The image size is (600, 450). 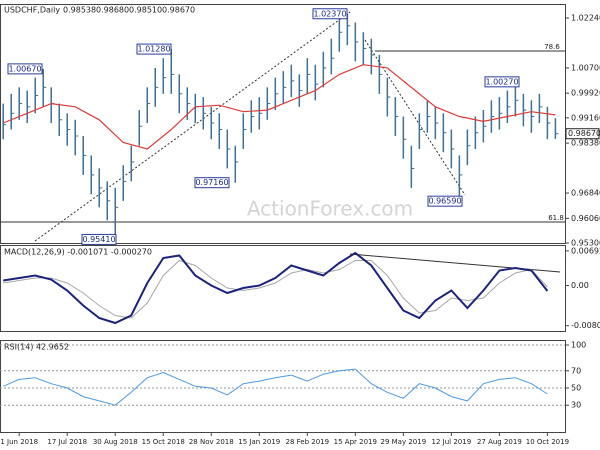 I want to click on annotation-label: 1.02370, so click(x=329, y=13).